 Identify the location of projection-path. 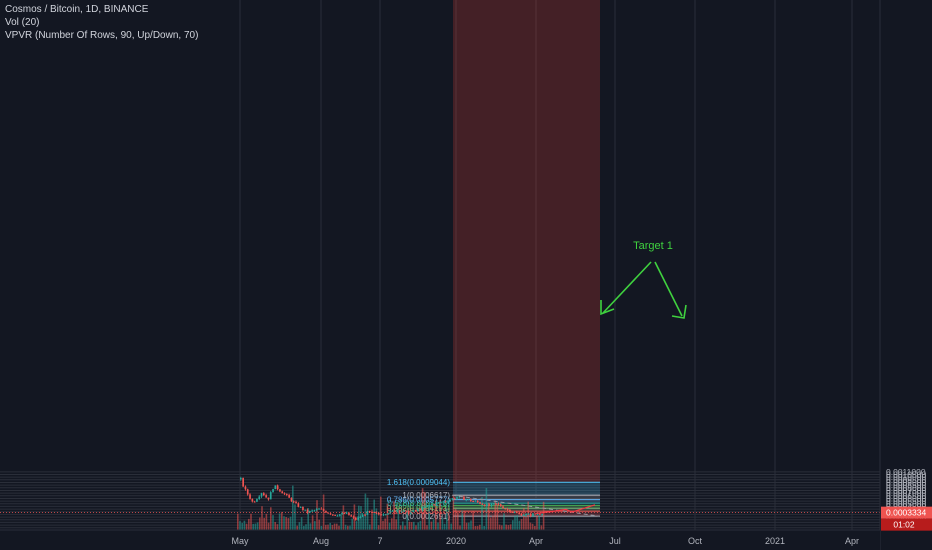
(565, 509).